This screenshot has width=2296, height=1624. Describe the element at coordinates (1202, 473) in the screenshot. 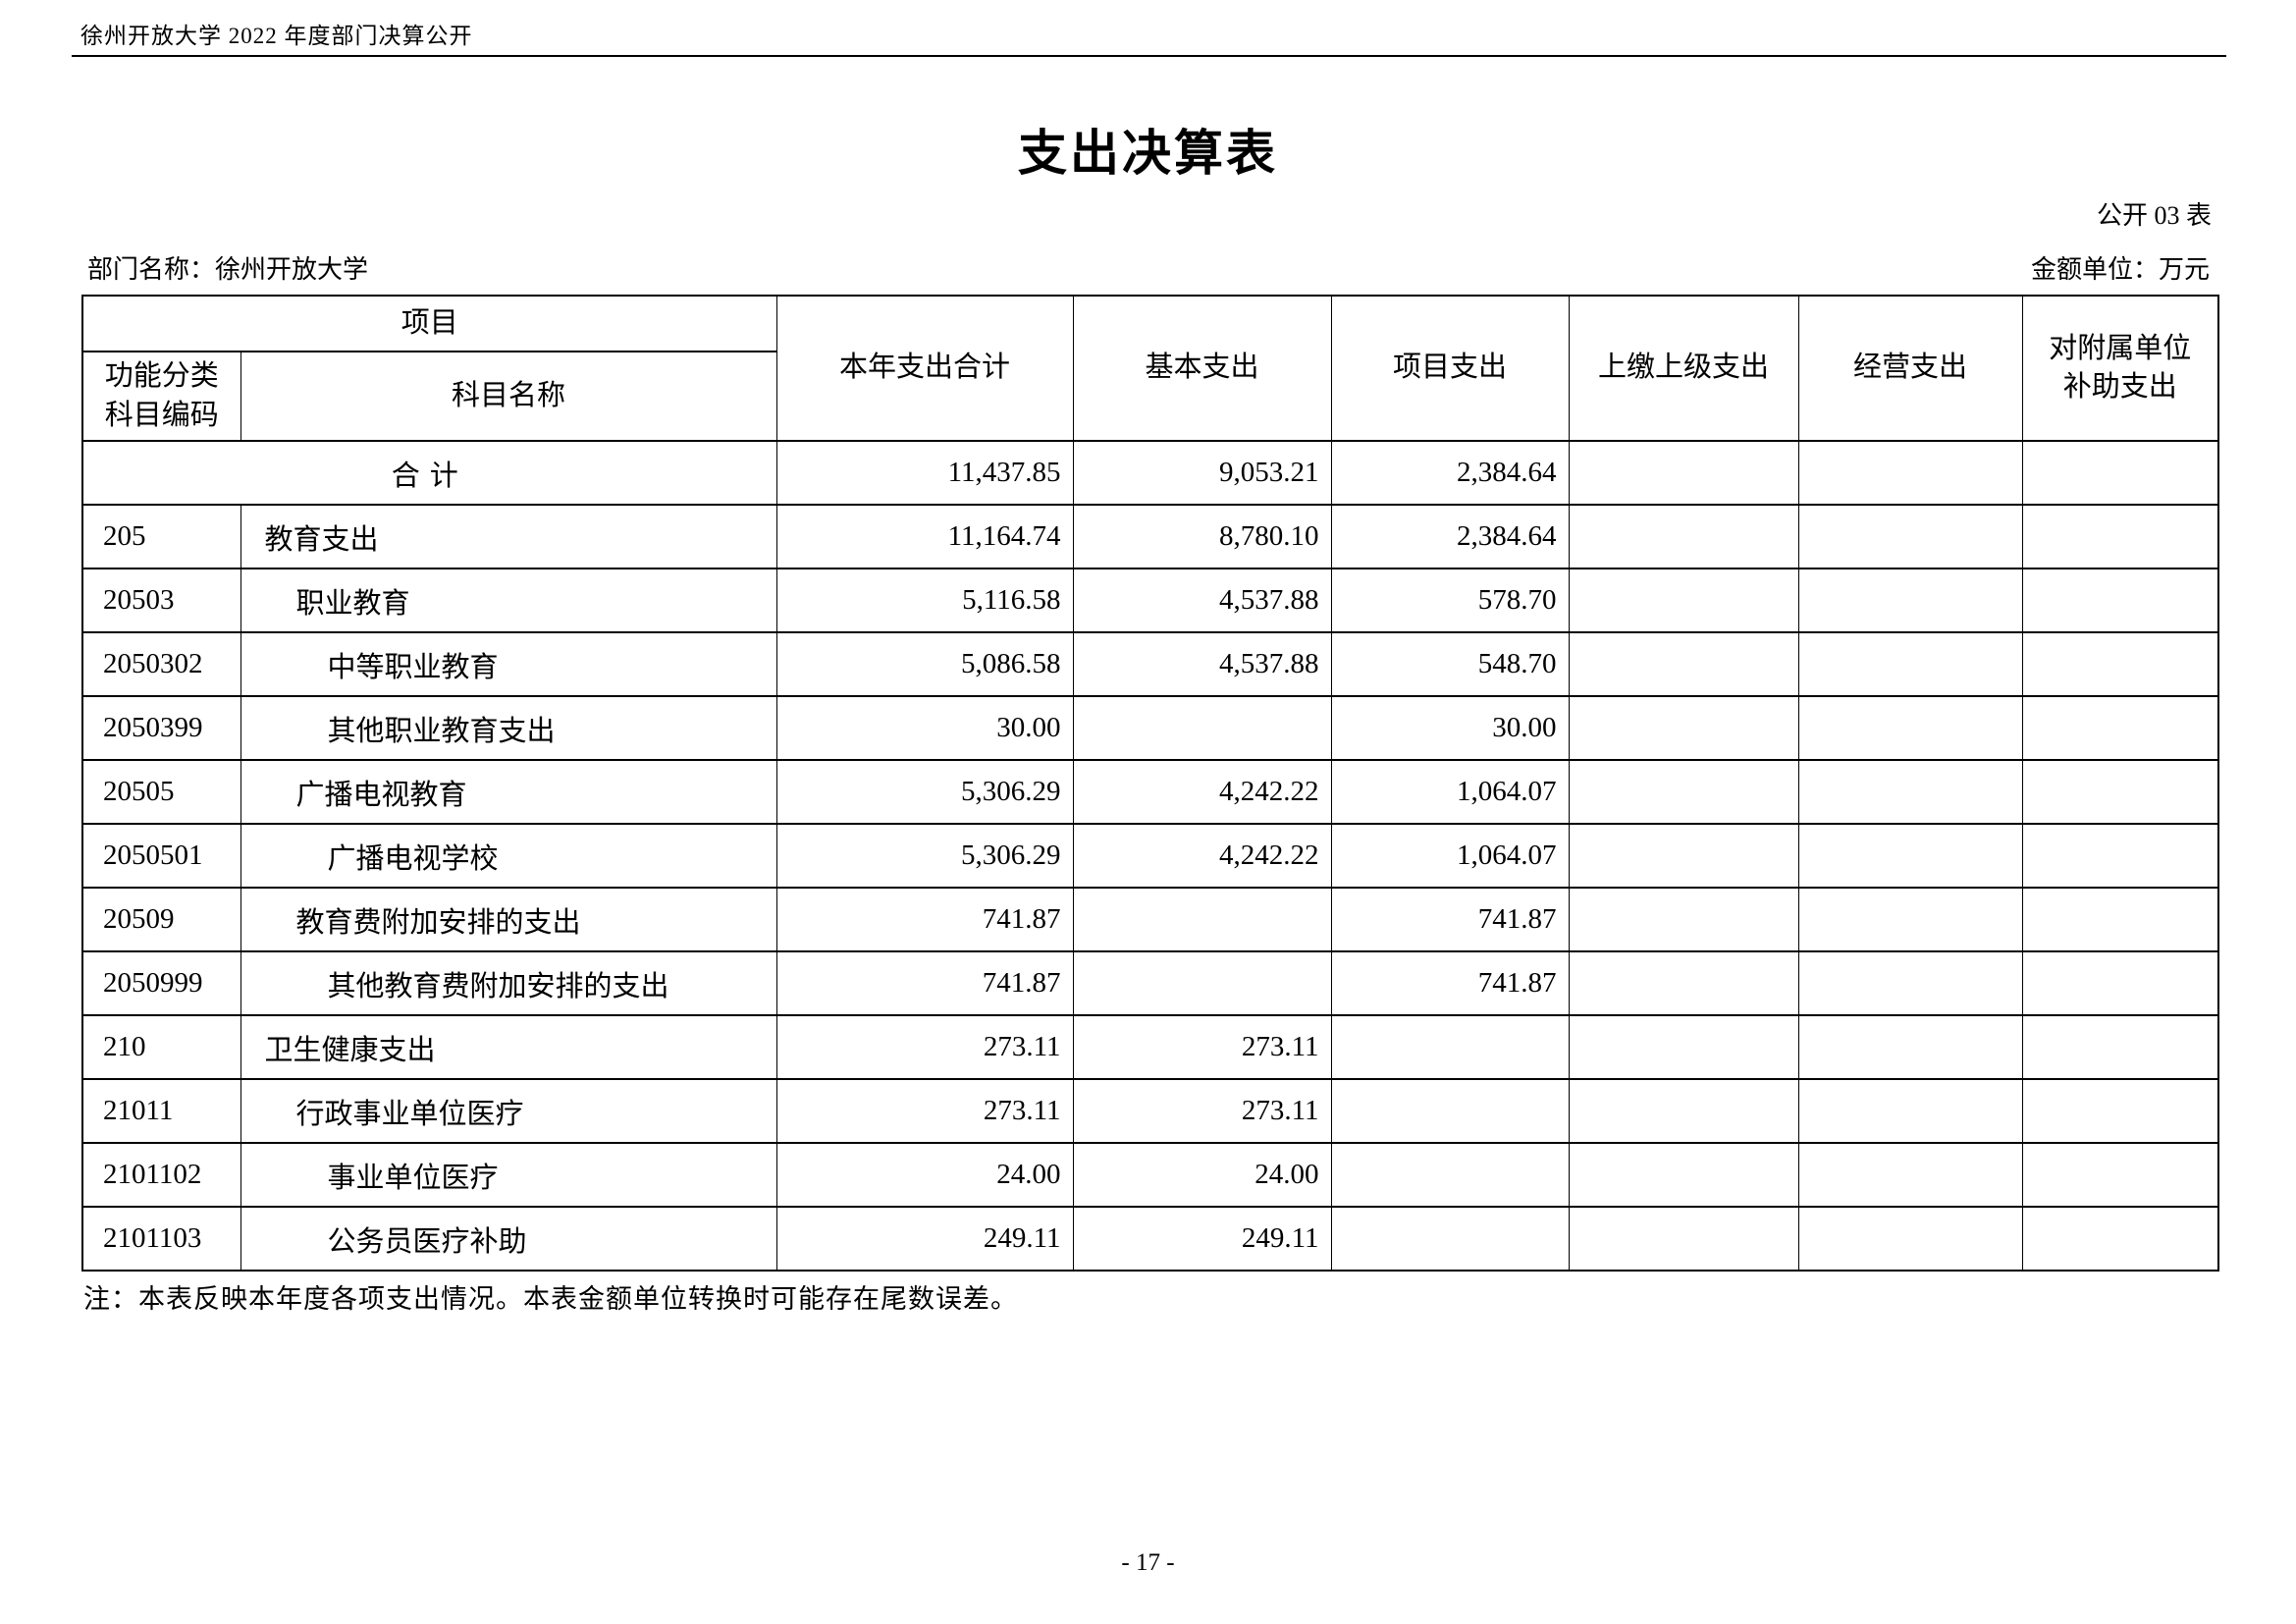

I see `cell-amount: 9,053.21` at that location.